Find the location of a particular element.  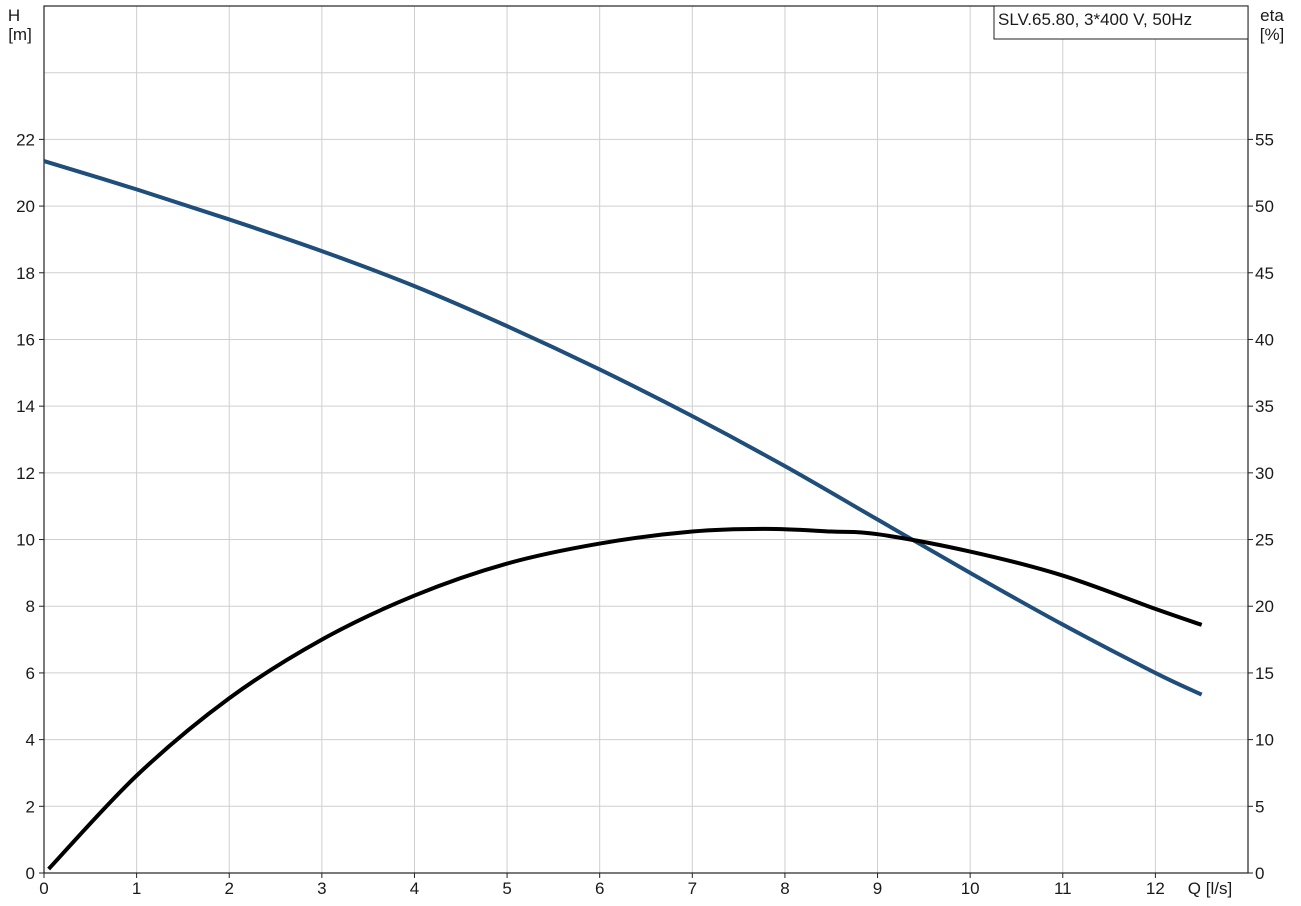

left-tick-label: 4 is located at coordinates (30, 740).